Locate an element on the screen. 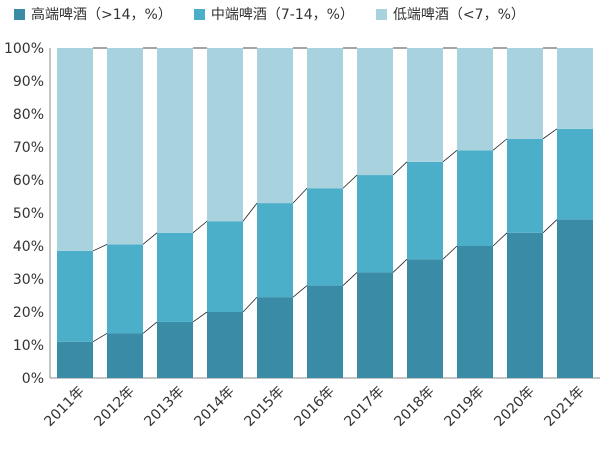 The height and width of the screenshot is (454, 613). bar-2-2020年 is located at coordinates (525, 185).